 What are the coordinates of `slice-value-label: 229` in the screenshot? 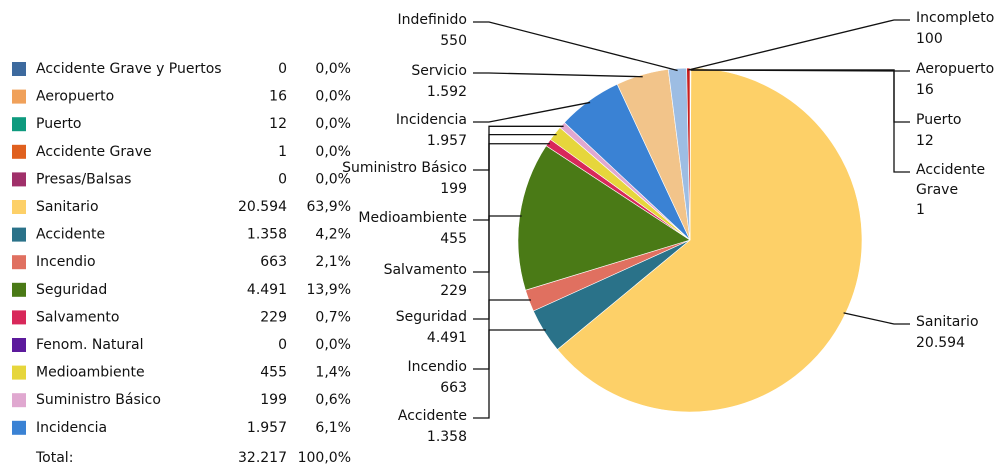 It's located at (453, 291).